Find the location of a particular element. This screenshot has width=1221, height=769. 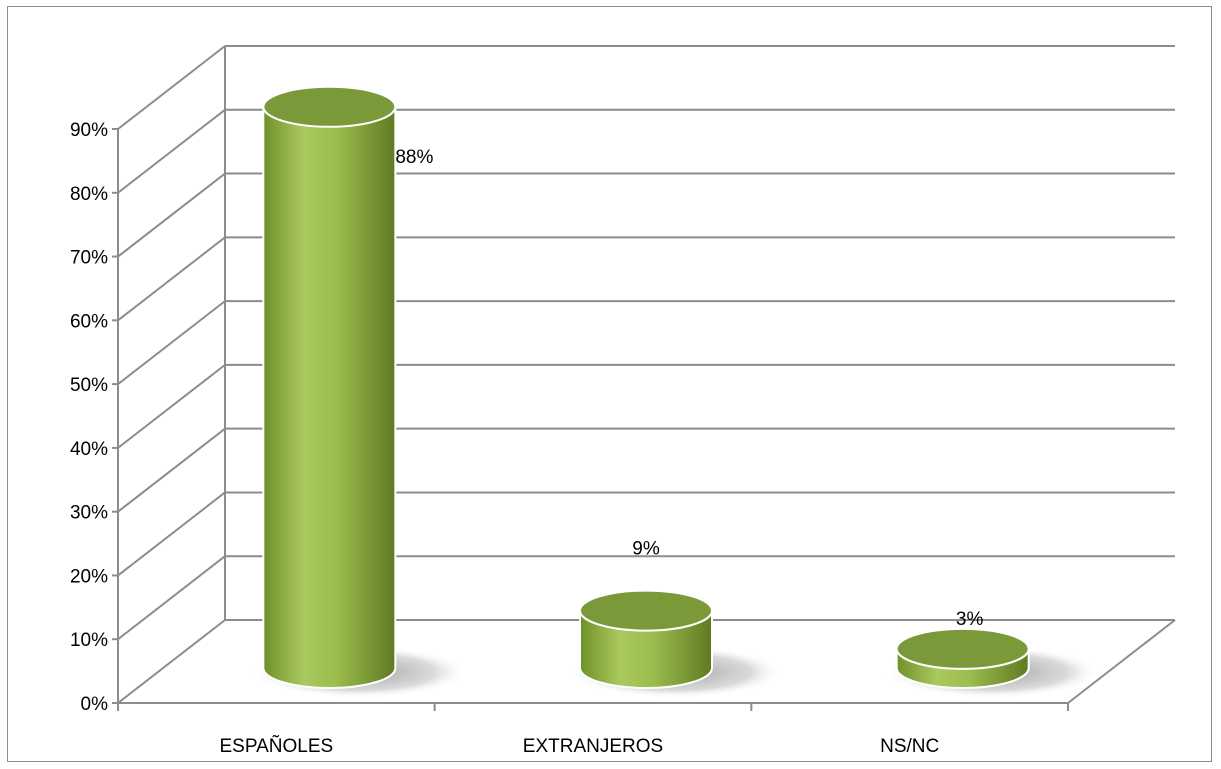

y-tick-label: 90% is located at coordinates (89, 130).